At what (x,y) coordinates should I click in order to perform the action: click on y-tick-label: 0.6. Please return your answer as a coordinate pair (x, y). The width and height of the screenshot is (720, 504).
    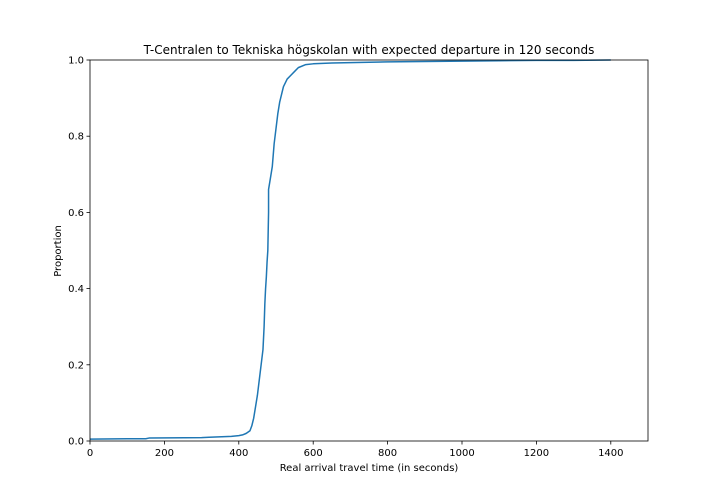
    Looking at the image, I should click on (76, 213).